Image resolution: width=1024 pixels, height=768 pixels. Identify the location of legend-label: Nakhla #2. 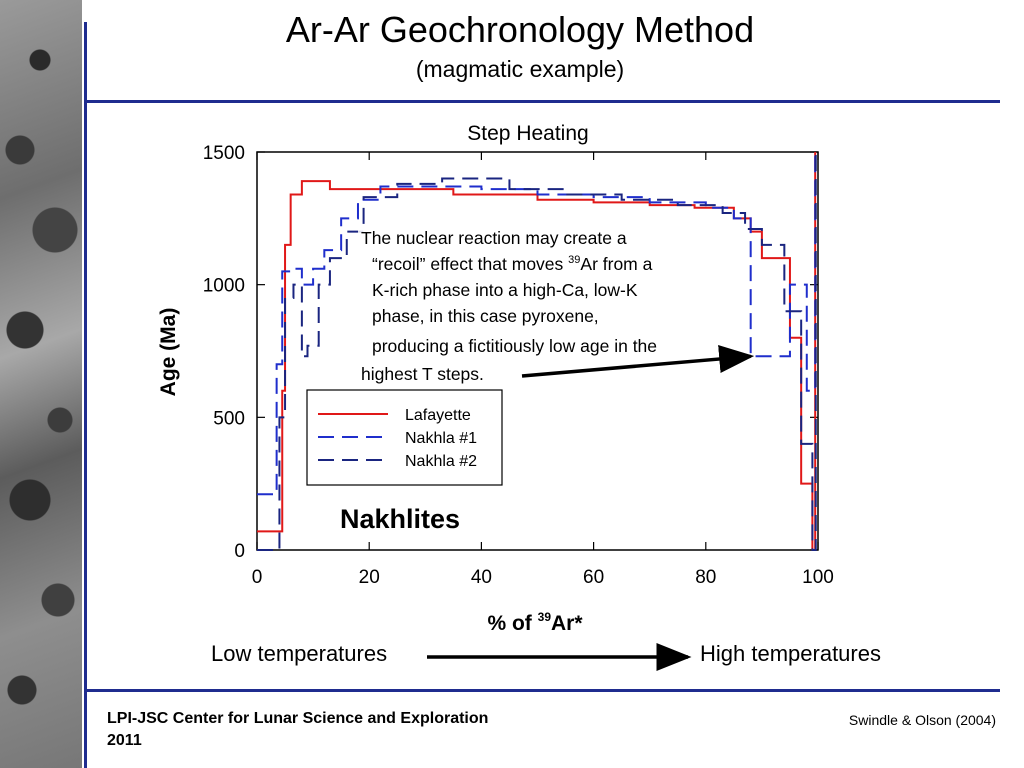
(441, 461).